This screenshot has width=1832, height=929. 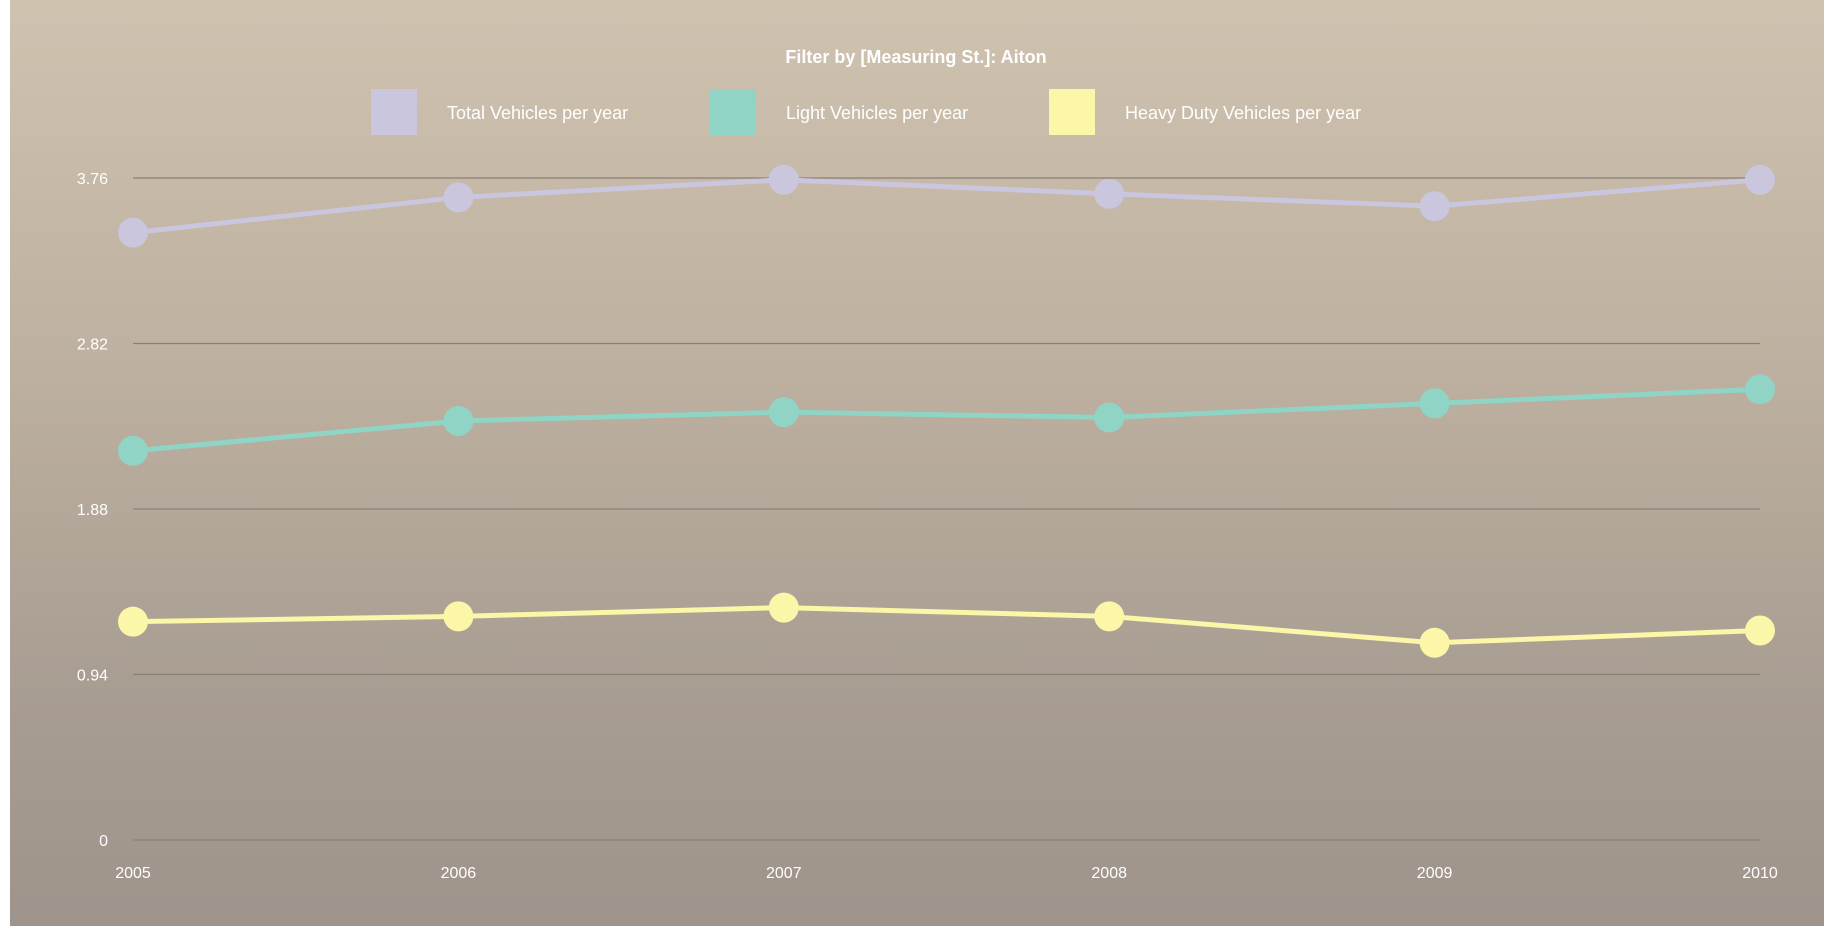 What do you see at coordinates (1109, 873) in the screenshot?
I see `x-tick-label: 2008` at bounding box center [1109, 873].